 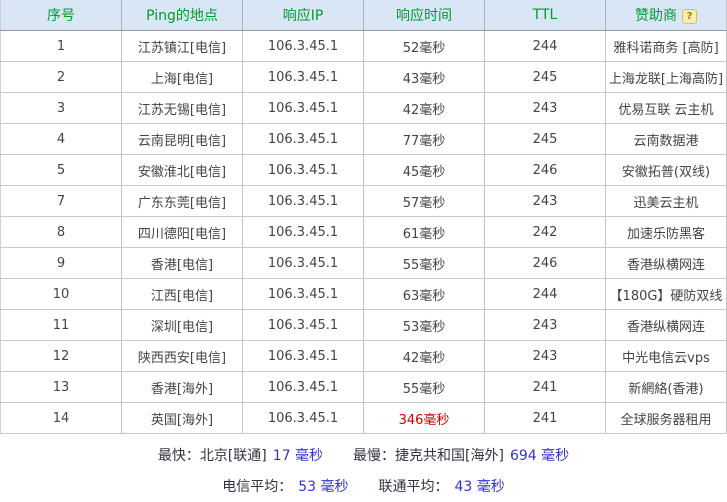 I want to click on index-cell: 5, so click(x=61, y=170).